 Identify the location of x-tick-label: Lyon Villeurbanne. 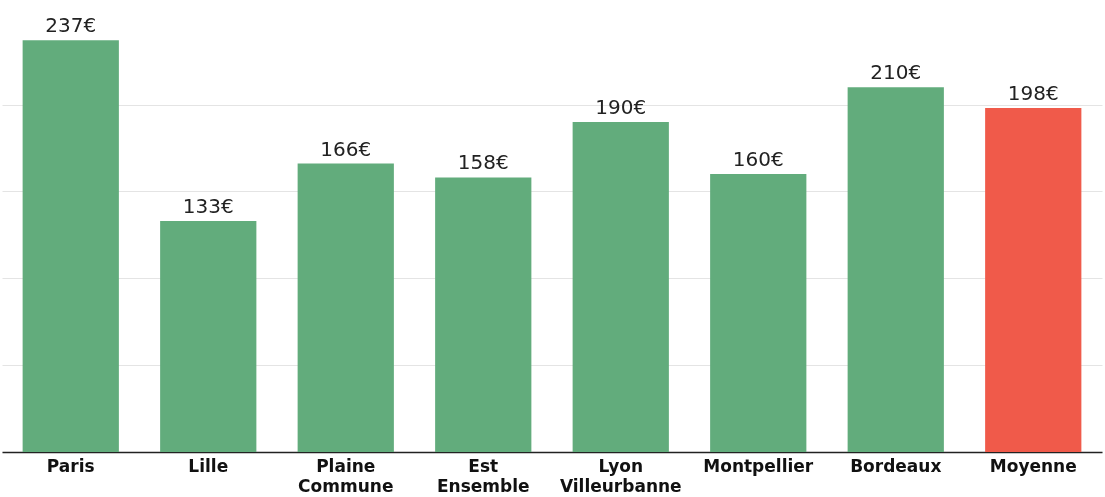
(620, 475).